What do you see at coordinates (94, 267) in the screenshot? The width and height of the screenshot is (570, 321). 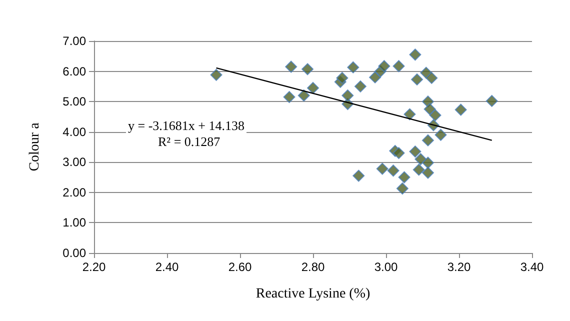 I see `x-tick-label: 2.20` at bounding box center [94, 267].